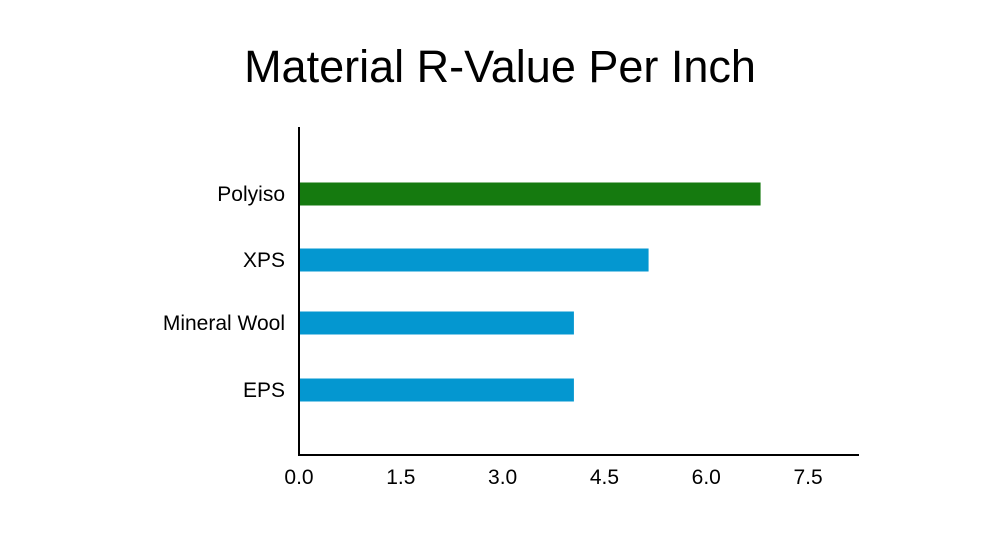 The width and height of the screenshot is (1000, 542). Describe the element at coordinates (264, 260) in the screenshot. I see `category-label: XPS` at that location.